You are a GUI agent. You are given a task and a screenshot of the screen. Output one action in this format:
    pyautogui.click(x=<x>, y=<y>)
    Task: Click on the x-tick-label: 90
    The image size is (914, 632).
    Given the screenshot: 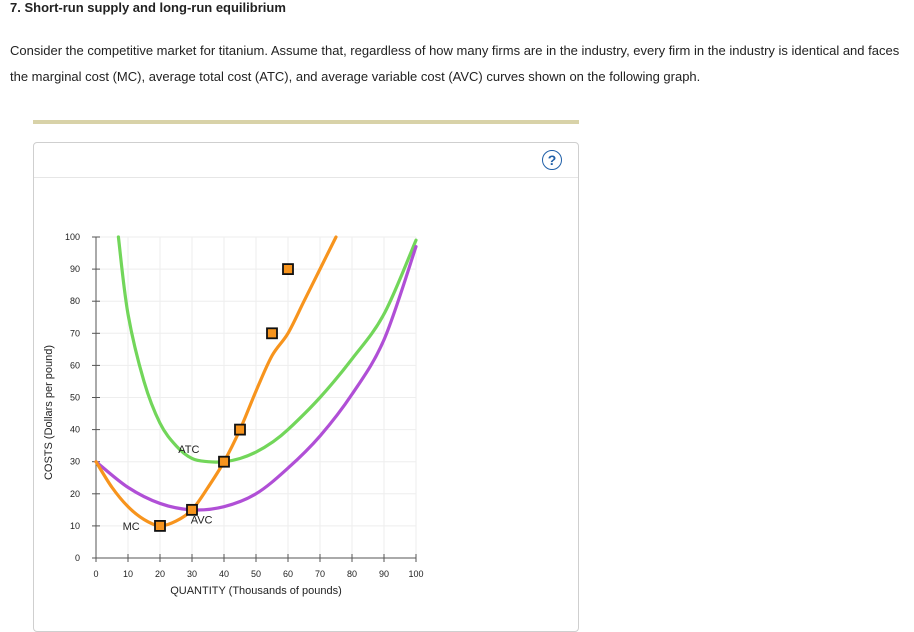 What is the action you would take?
    pyautogui.click(x=384, y=574)
    